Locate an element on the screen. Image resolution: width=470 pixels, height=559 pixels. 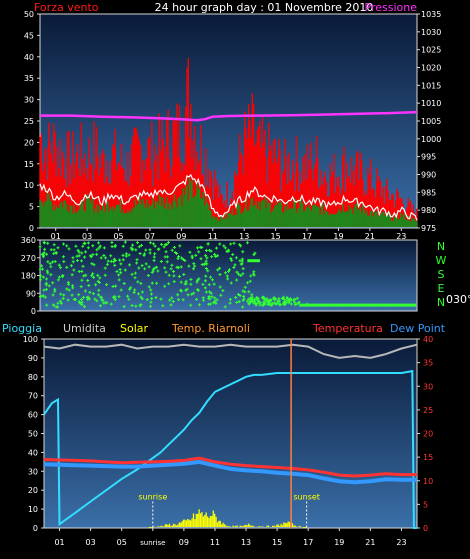
y-left-tick-label: 40 is located at coordinates (29, 57).